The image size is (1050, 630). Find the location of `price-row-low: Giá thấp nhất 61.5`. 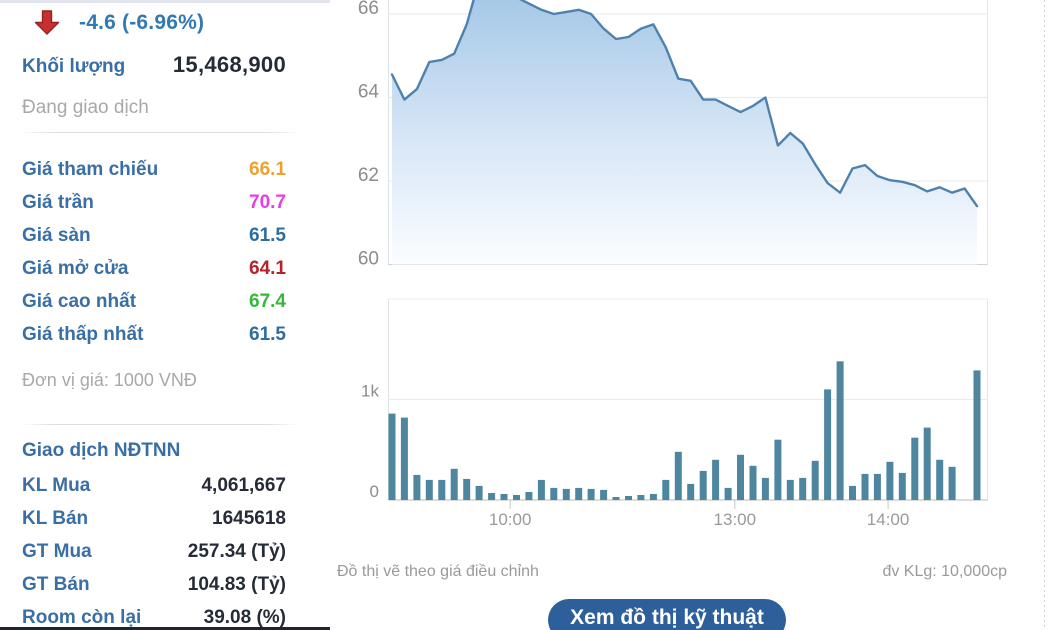

price-row-low: Giá thấp nhất 61.5 is located at coordinates (154, 334).